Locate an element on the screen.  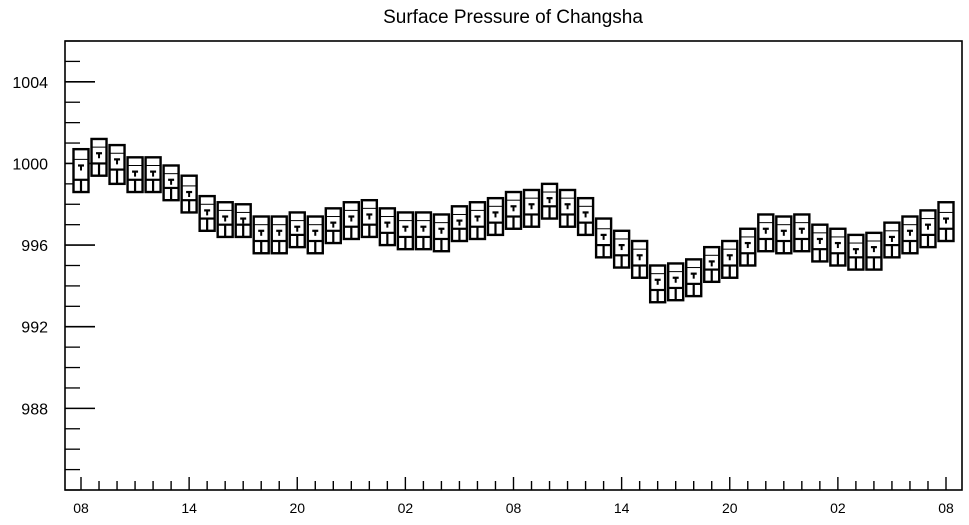
y-tick-label: 996 is located at coordinates (34, 246).